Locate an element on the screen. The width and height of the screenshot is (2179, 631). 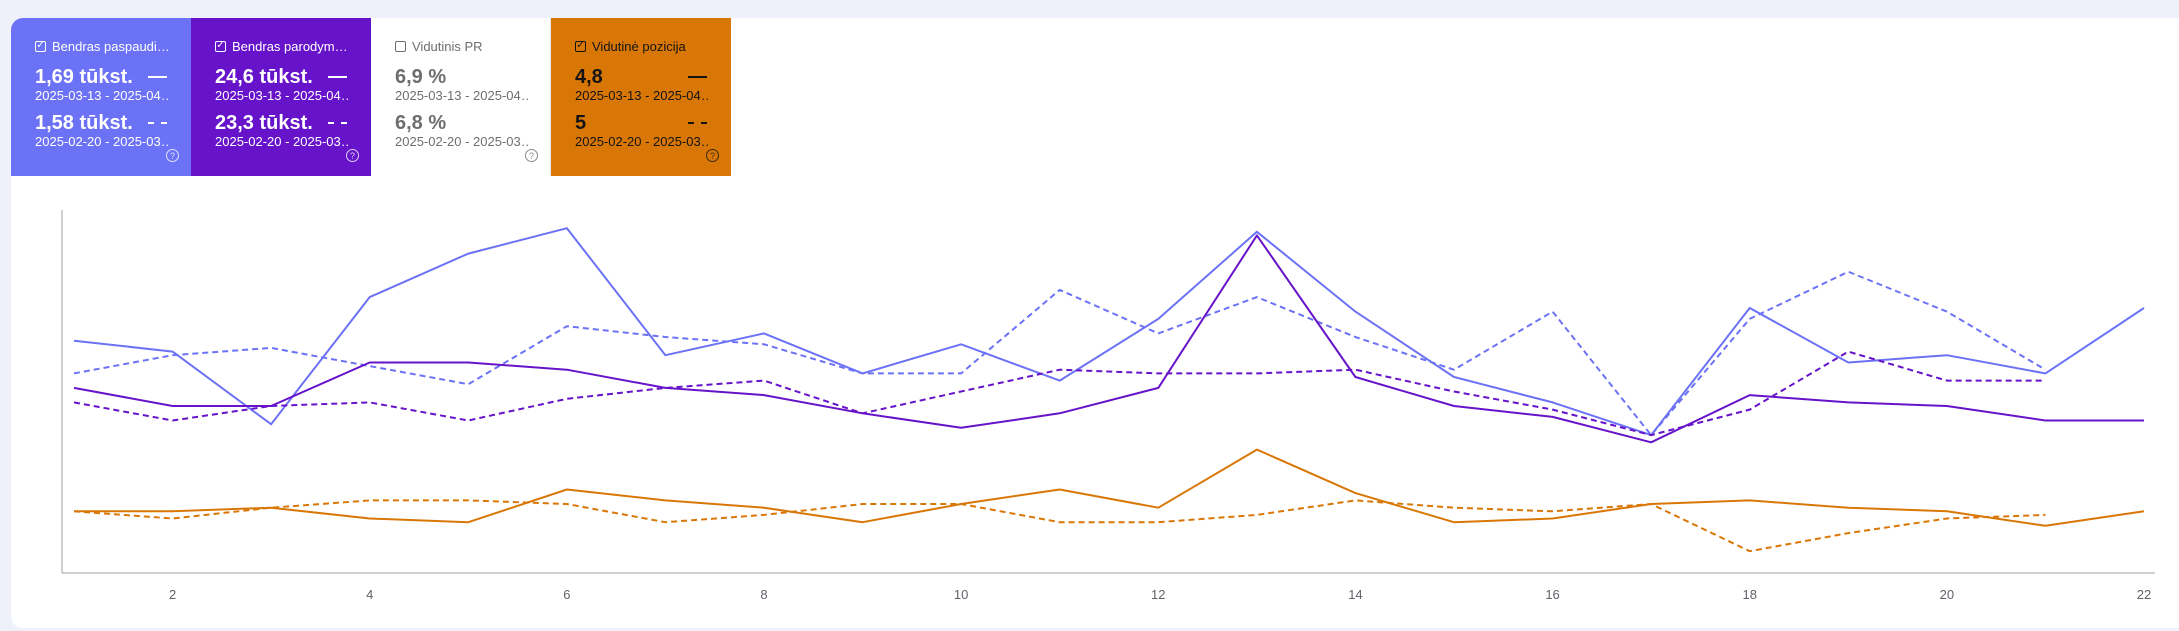
series-line-impressions-previous is located at coordinates (1059, 393).